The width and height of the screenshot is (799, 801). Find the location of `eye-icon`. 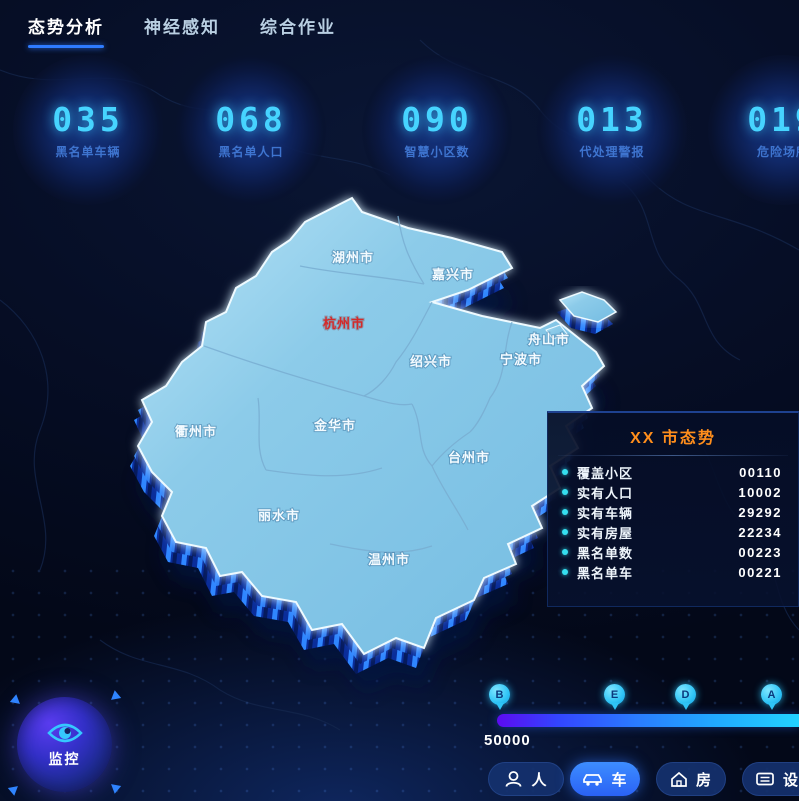

eye-icon is located at coordinates (64, 733).